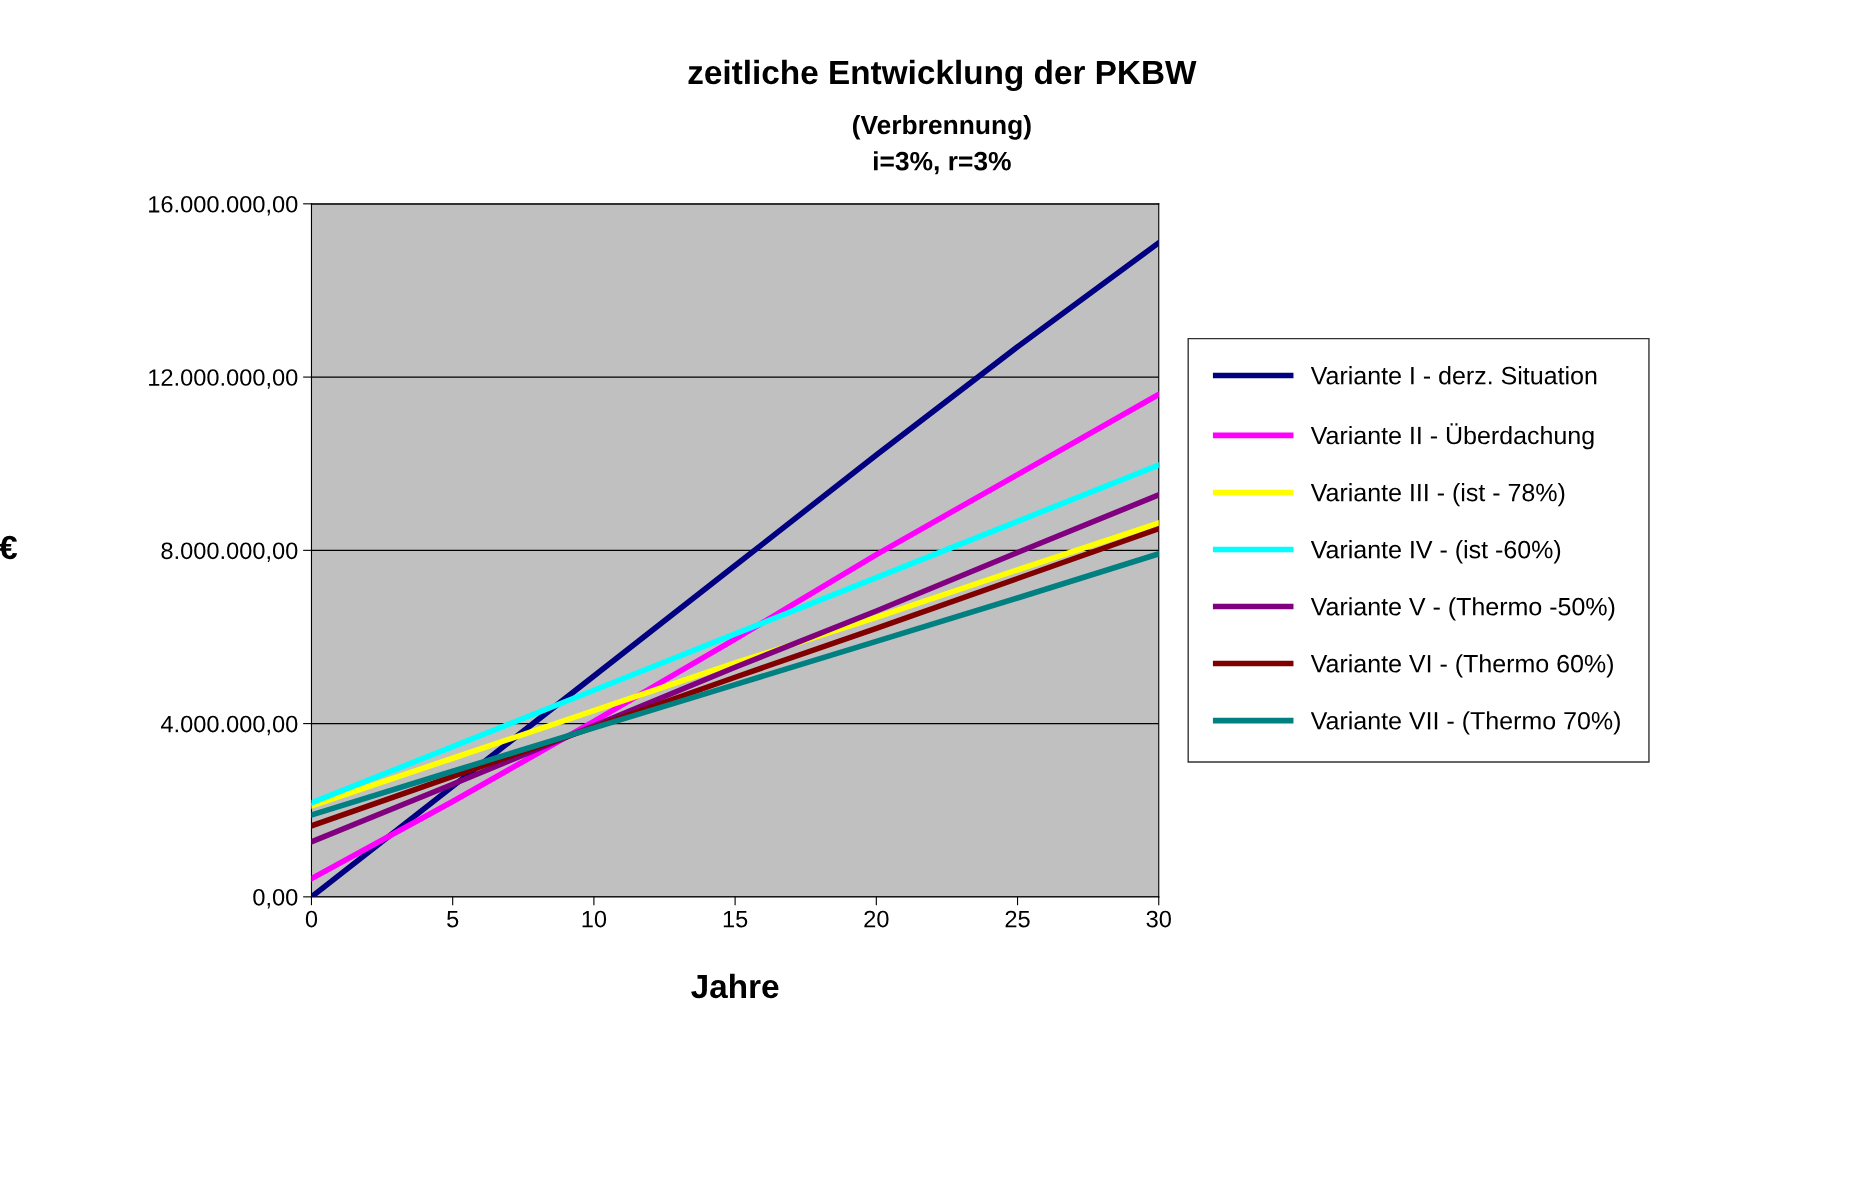 The height and width of the screenshot is (1199, 1854). Describe the element at coordinates (1465, 723) in the screenshot. I see `legend-label: Variante VII - (Thermo 70%)` at that location.